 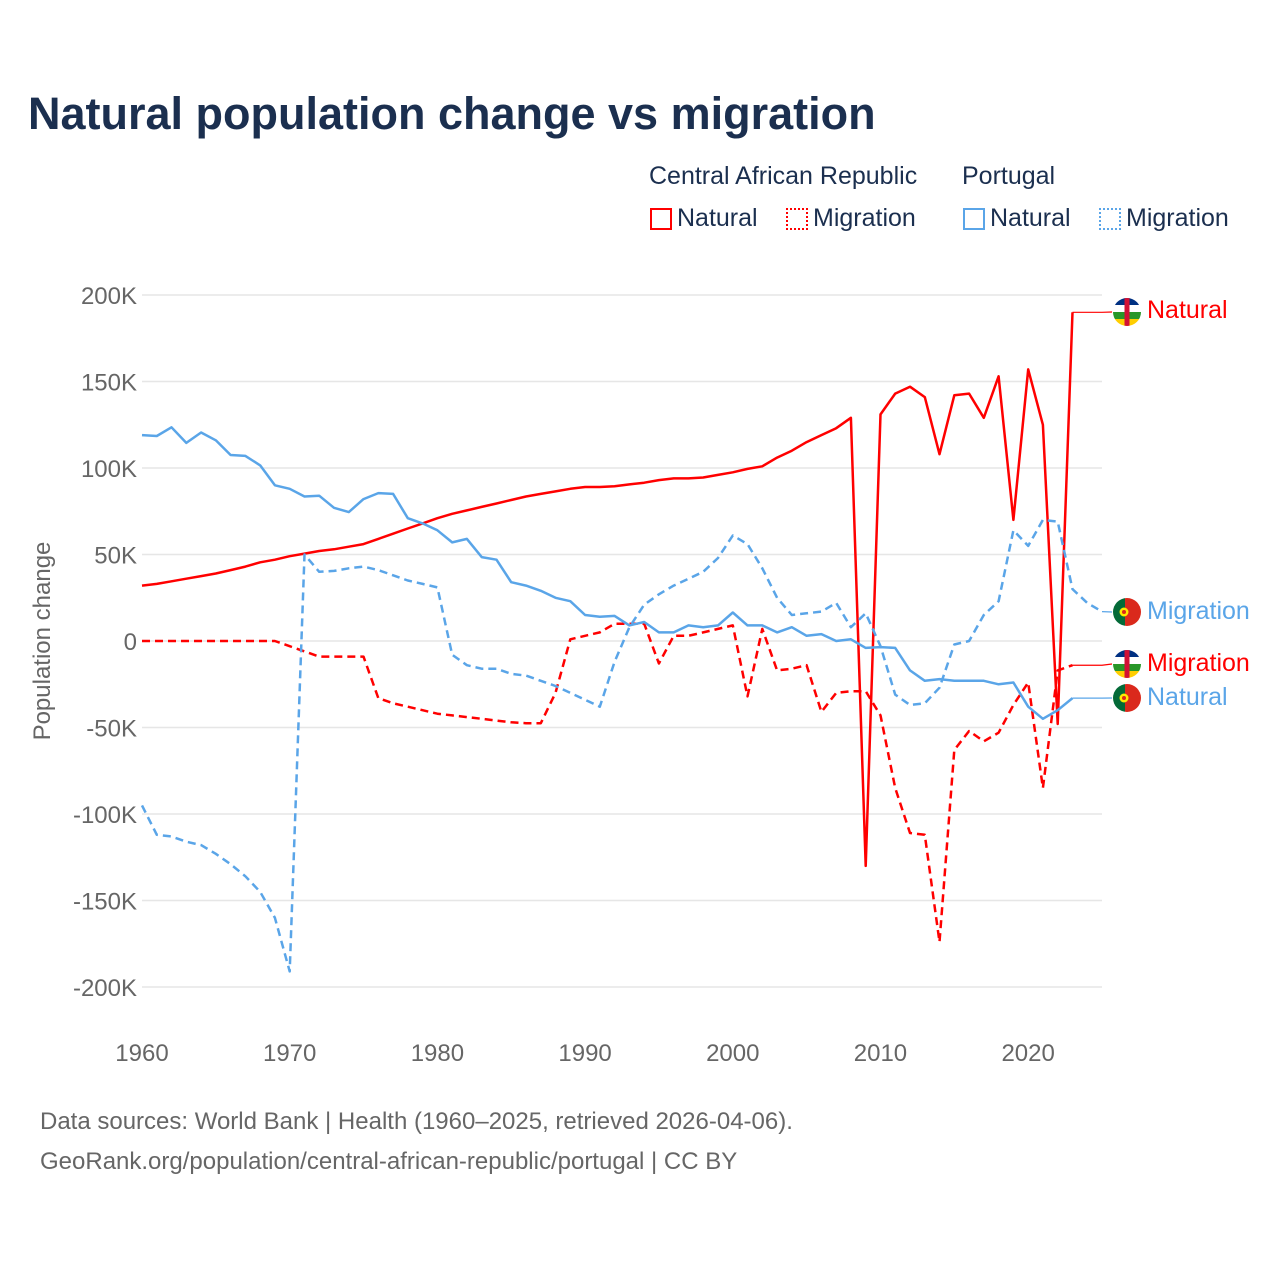 What do you see at coordinates (109, 469) in the screenshot?
I see `y-tick-label: 100K` at bounding box center [109, 469].